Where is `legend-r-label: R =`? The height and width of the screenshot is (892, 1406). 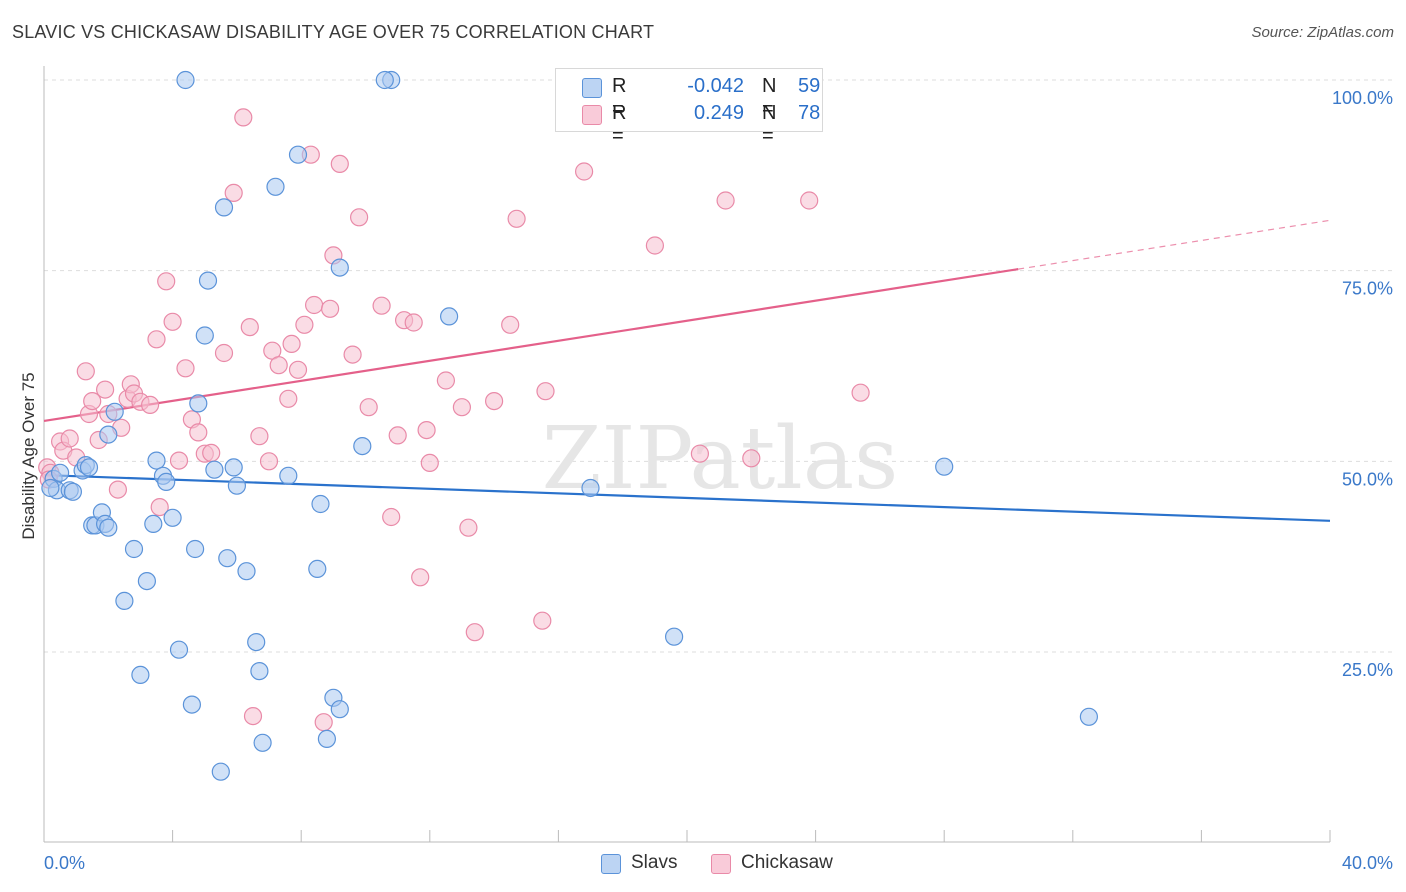 legend-r-label: R = is located at coordinates (619, 97).